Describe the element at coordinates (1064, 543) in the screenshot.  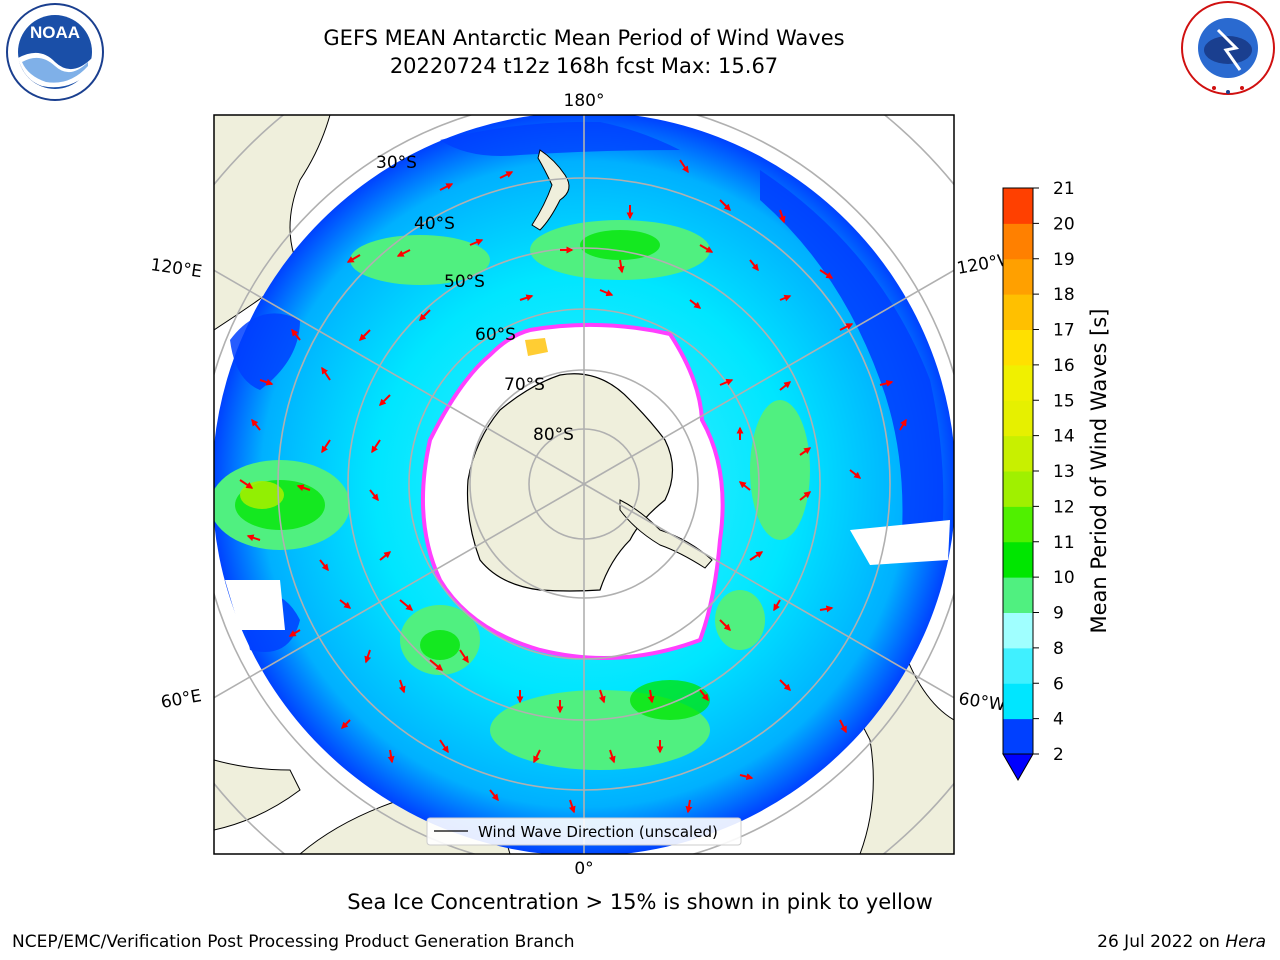
I see `colorbar-tick-label: 11` at that location.